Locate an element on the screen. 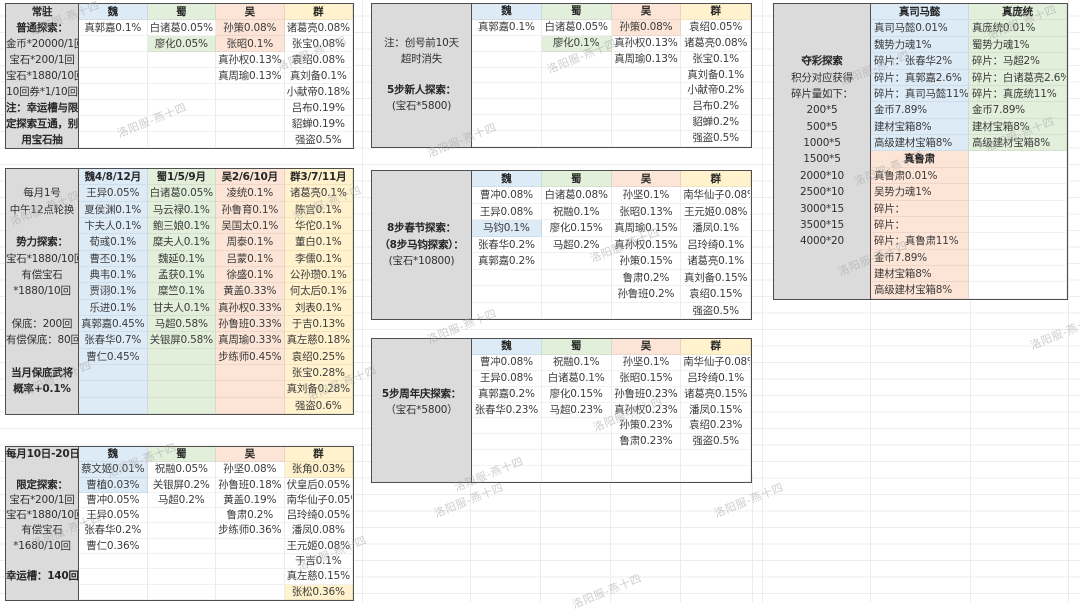 The width and height of the screenshot is (1080, 612). table-cell: 碎片：真鲁肃11% is located at coordinates (920, 241).